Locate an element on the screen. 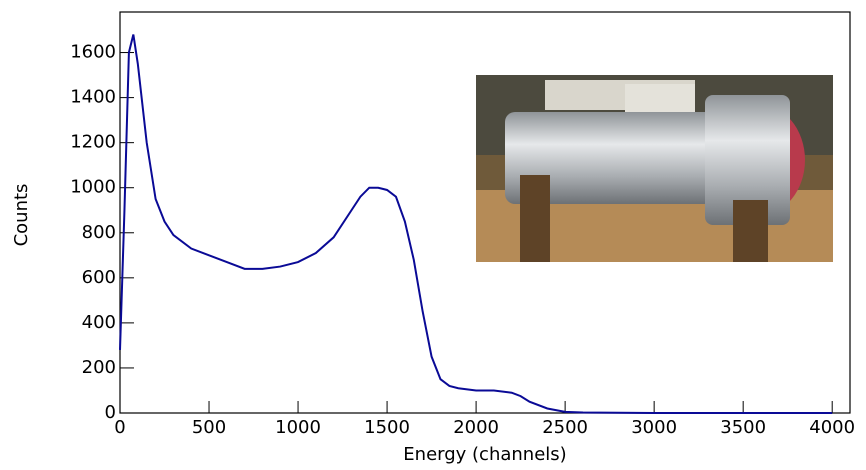 The width and height of the screenshot is (866, 470). y-tick-label: 1400 is located at coordinates (93, 97).